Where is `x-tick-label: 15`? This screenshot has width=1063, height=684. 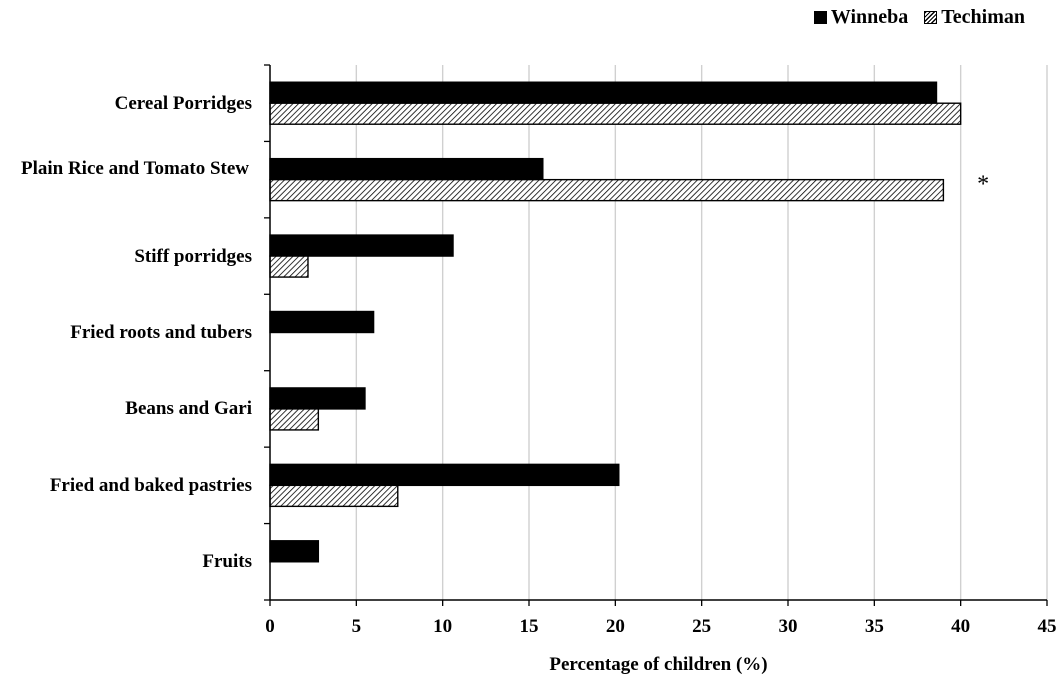 x-tick-label: 15 is located at coordinates (529, 626).